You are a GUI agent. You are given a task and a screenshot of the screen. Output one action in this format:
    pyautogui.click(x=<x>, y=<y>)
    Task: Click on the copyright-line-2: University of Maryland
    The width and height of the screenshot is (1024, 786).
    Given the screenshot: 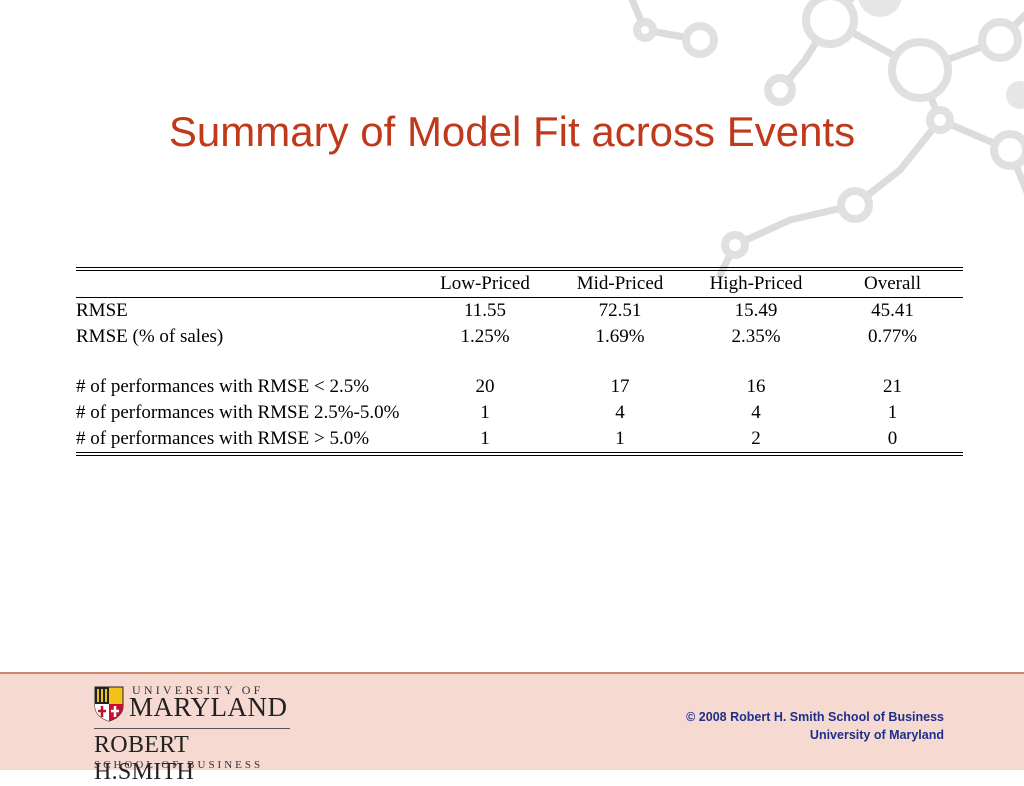 What is the action you would take?
    pyautogui.click(x=876, y=735)
    